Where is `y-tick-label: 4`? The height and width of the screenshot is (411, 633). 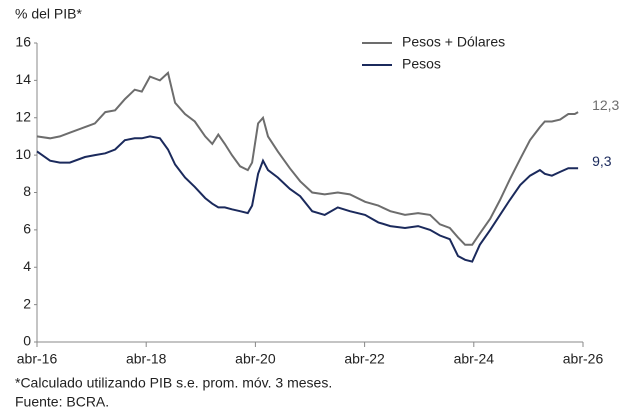 y-tick-label: 4 is located at coordinates (27, 266).